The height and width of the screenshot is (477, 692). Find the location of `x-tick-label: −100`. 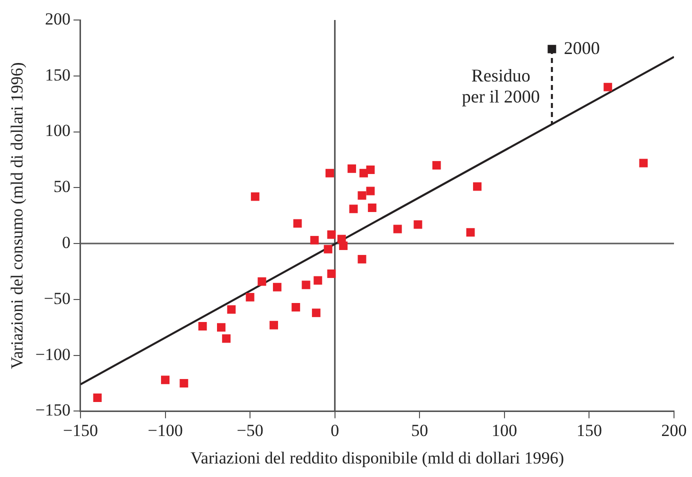

x-tick-label: −100 is located at coordinates (165, 430).